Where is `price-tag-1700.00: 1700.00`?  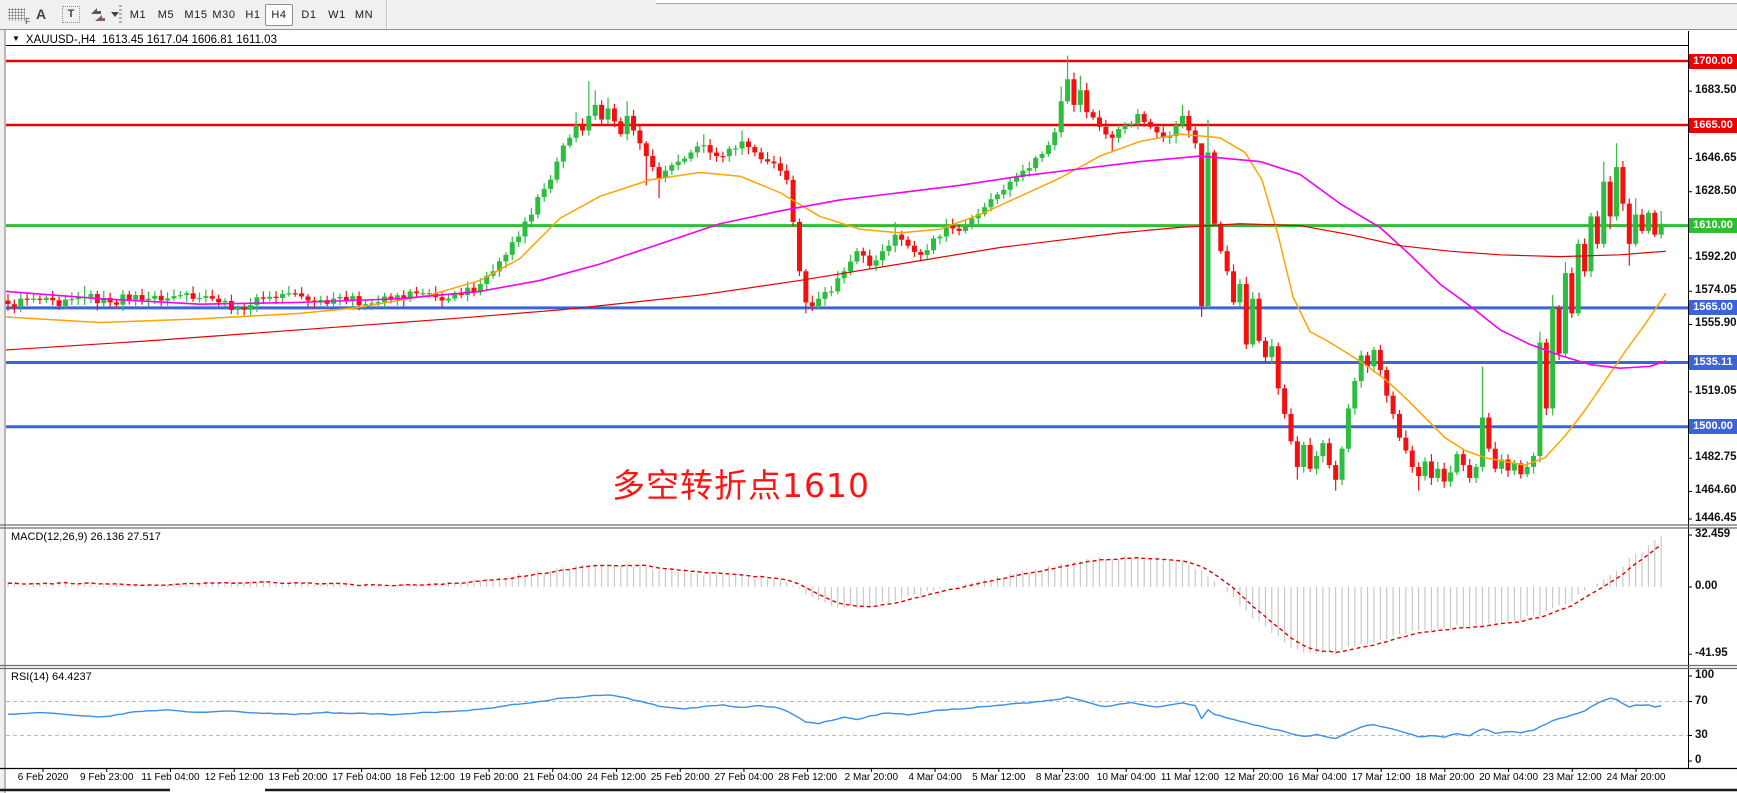
price-tag-1700.00: 1700.00 is located at coordinates (1713, 61).